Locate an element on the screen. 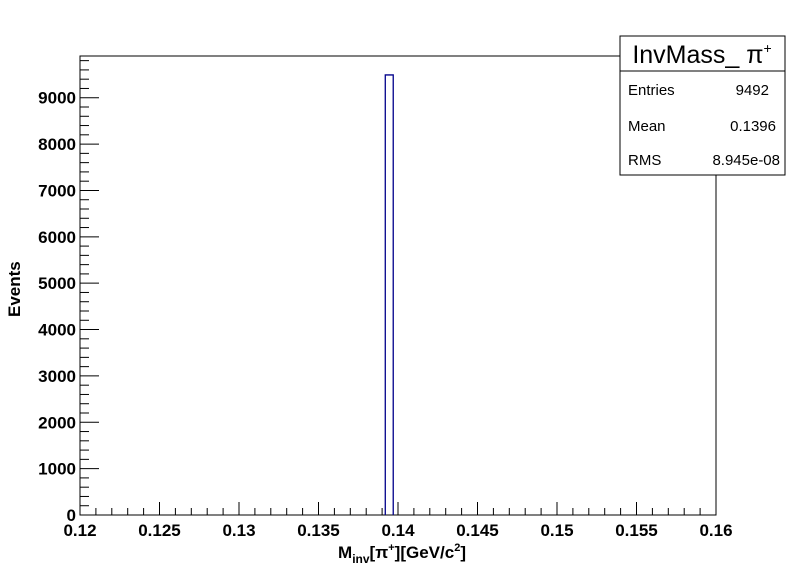 The height and width of the screenshot is (579, 796). y-tick-label: 7000 is located at coordinates (57, 190).